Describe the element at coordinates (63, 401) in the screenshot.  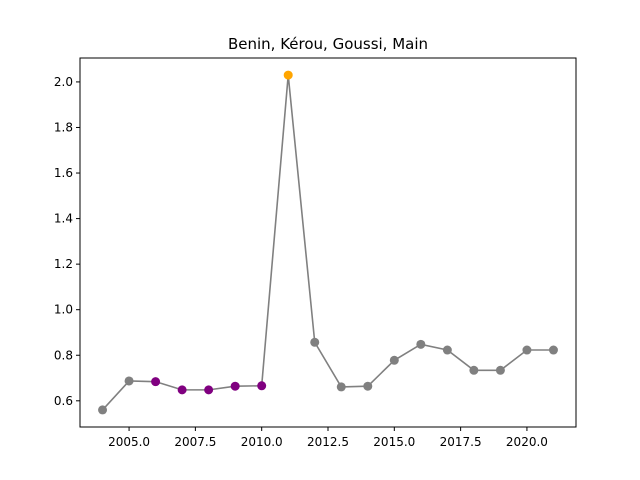
I see `y-tick-label: 0.6` at that location.